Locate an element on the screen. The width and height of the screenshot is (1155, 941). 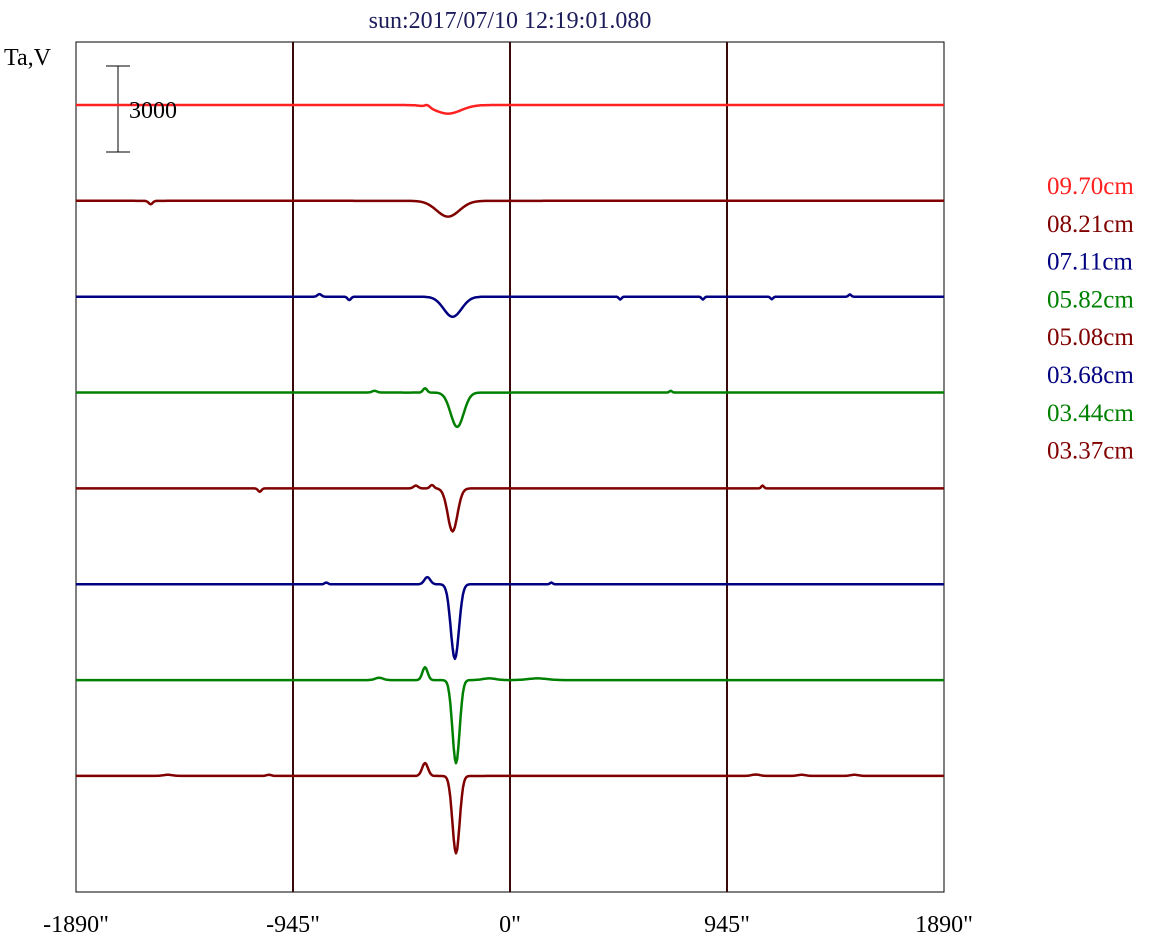
chart-title: sun:2017/07/10 12:19:01.080 is located at coordinates (510, 21).